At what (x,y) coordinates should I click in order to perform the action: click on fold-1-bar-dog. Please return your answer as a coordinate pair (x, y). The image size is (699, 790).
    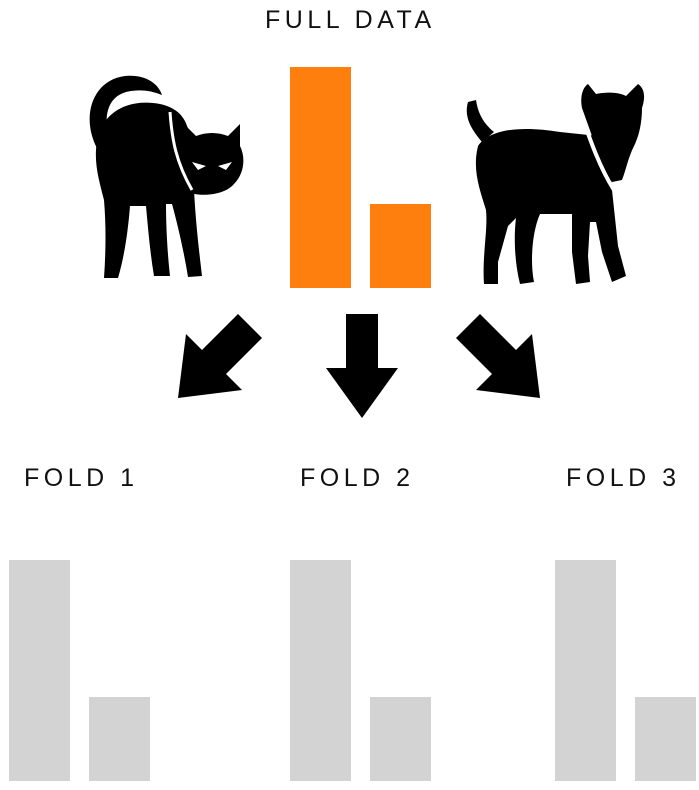
    Looking at the image, I should click on (119, 739).